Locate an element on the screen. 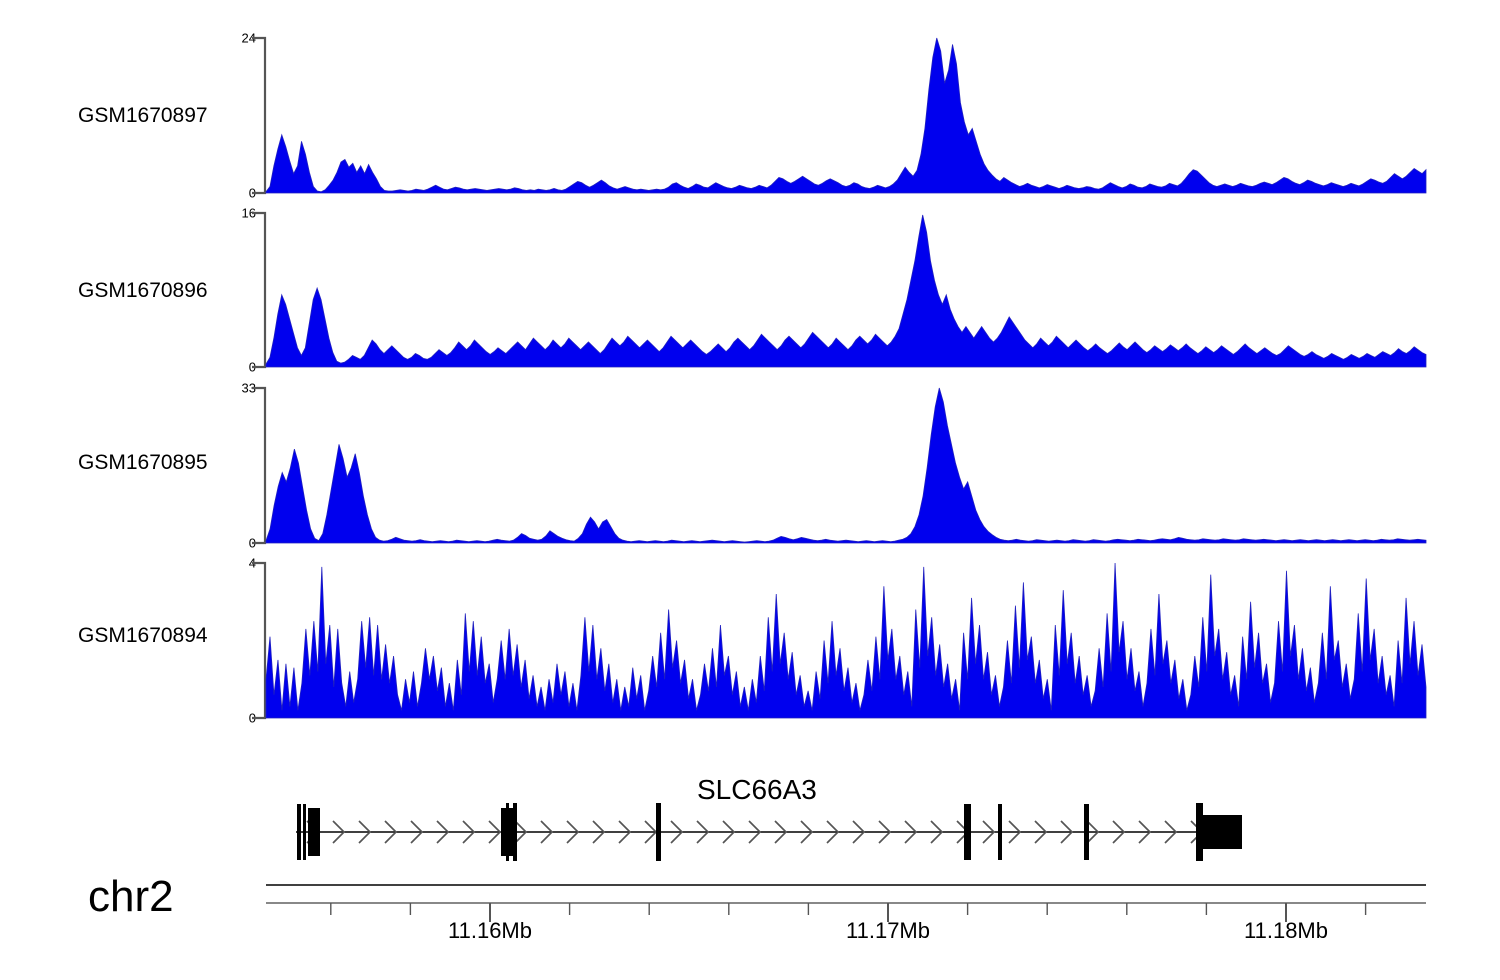 This screenshot has height=980, width=1500. axis-tick-label-1: 11.17Mb is located at coordinates (888, 930).